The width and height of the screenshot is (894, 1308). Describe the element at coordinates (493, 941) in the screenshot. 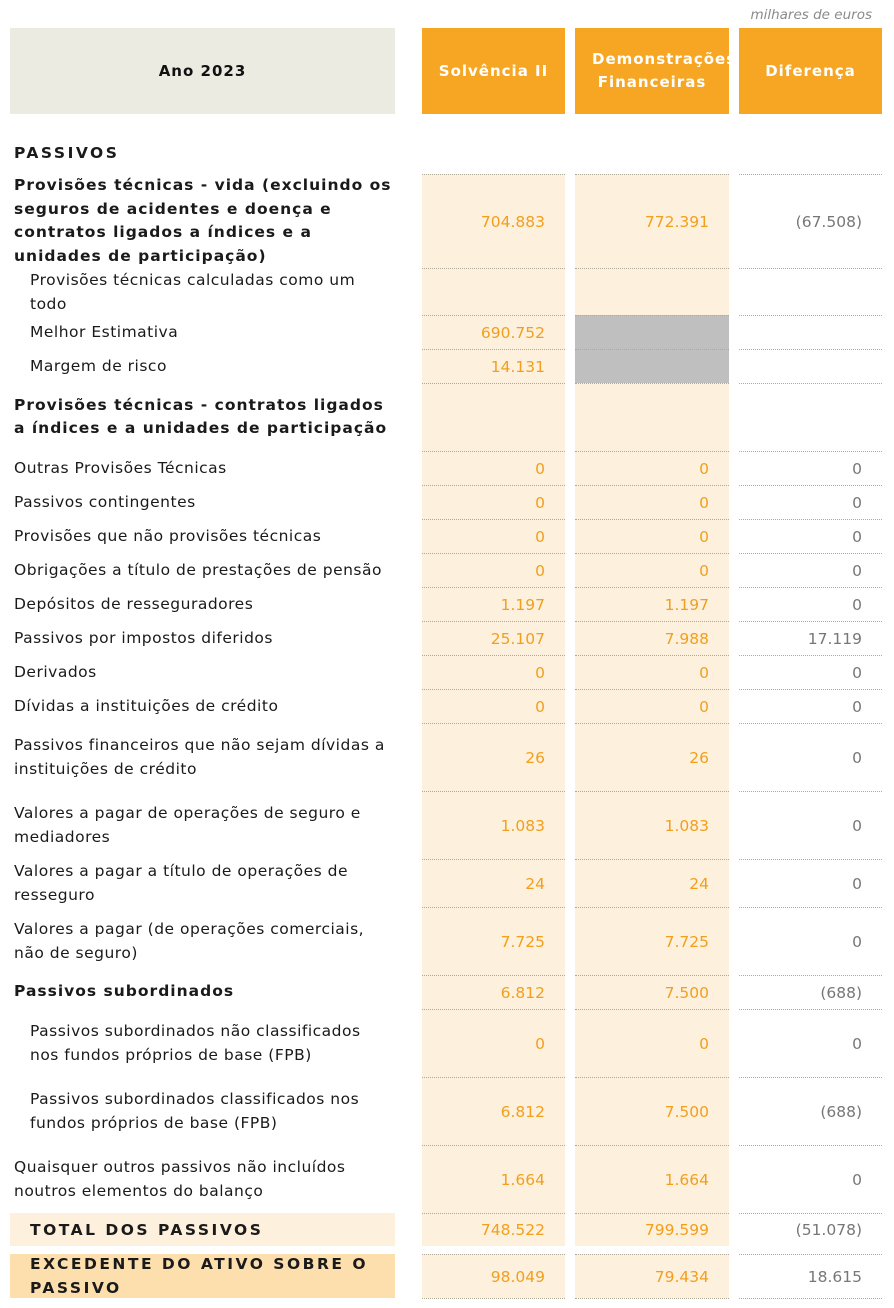

I see `solvencia-value: 7.725` at that location.